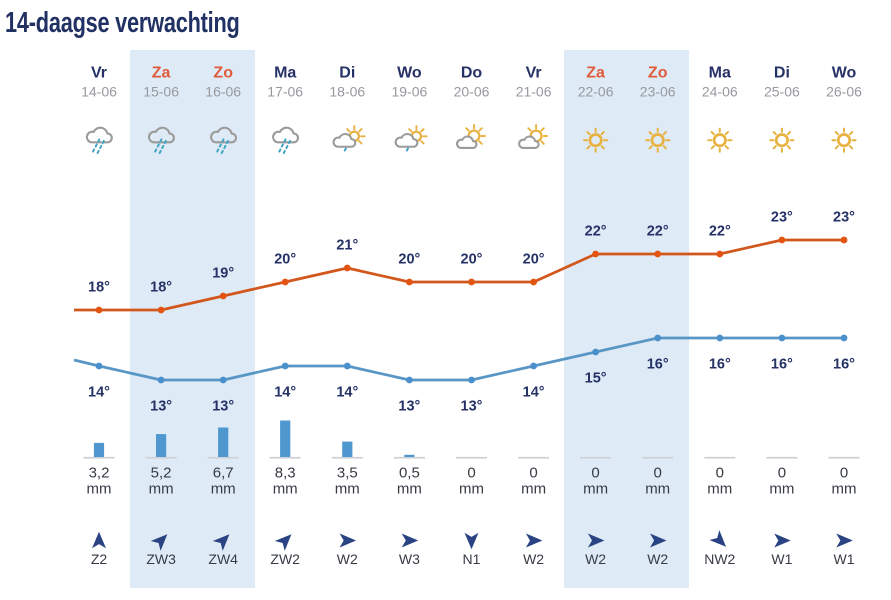  What do you see at coordinates (161, 559) in the screenshot?
I see `svg-text: ZW3` at bounding box center [161, 559].